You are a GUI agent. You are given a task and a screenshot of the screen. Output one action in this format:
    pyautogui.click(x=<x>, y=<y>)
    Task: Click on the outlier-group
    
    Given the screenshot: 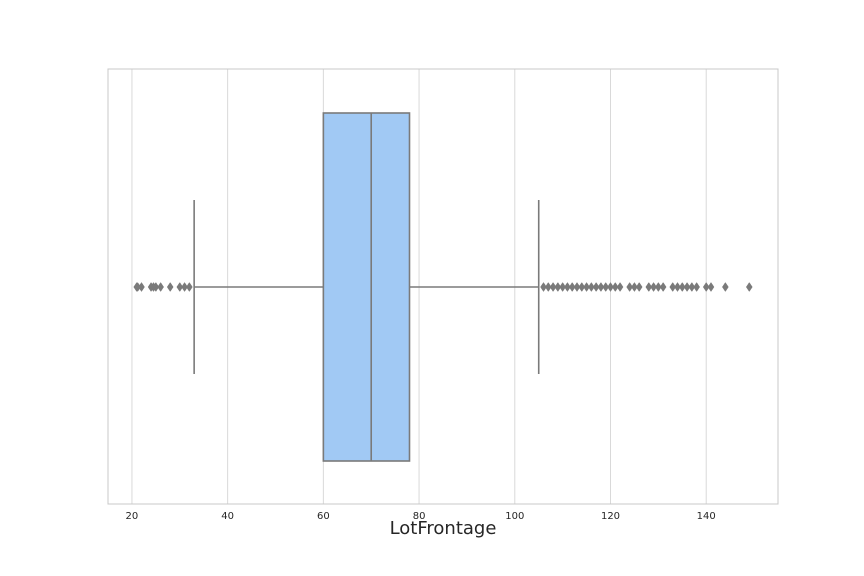 What is the action you would take?
    pyautogui.click(x=443, y=287)
    